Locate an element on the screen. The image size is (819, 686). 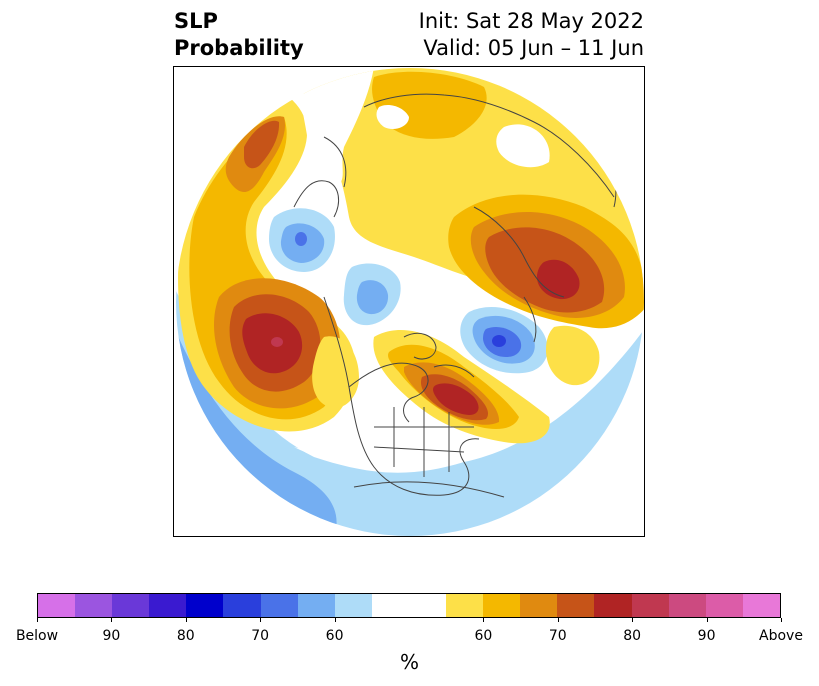
colorbar is located at coordinates (409, 605).